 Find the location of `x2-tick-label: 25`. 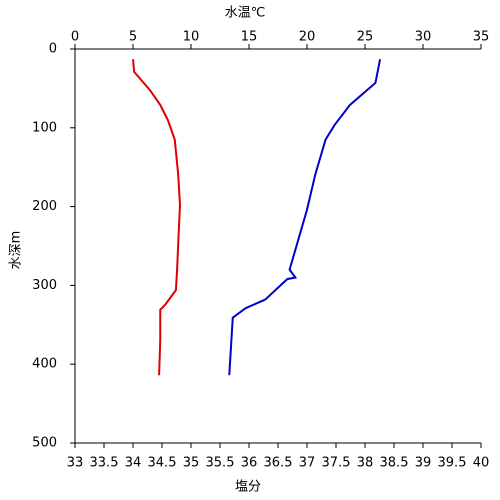

x2-tick-label: 25 is located at coordinates (365, 37).